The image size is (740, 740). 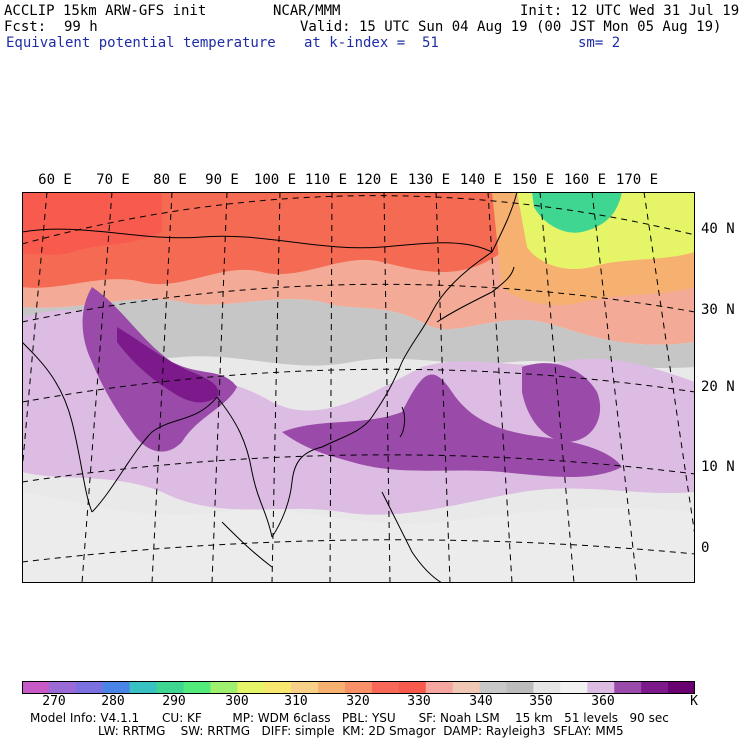 What do you see at coordinates (541, 701) in the screenshot?
I see `colorbar-tick-350: 350` at bounding box center [541, 701].